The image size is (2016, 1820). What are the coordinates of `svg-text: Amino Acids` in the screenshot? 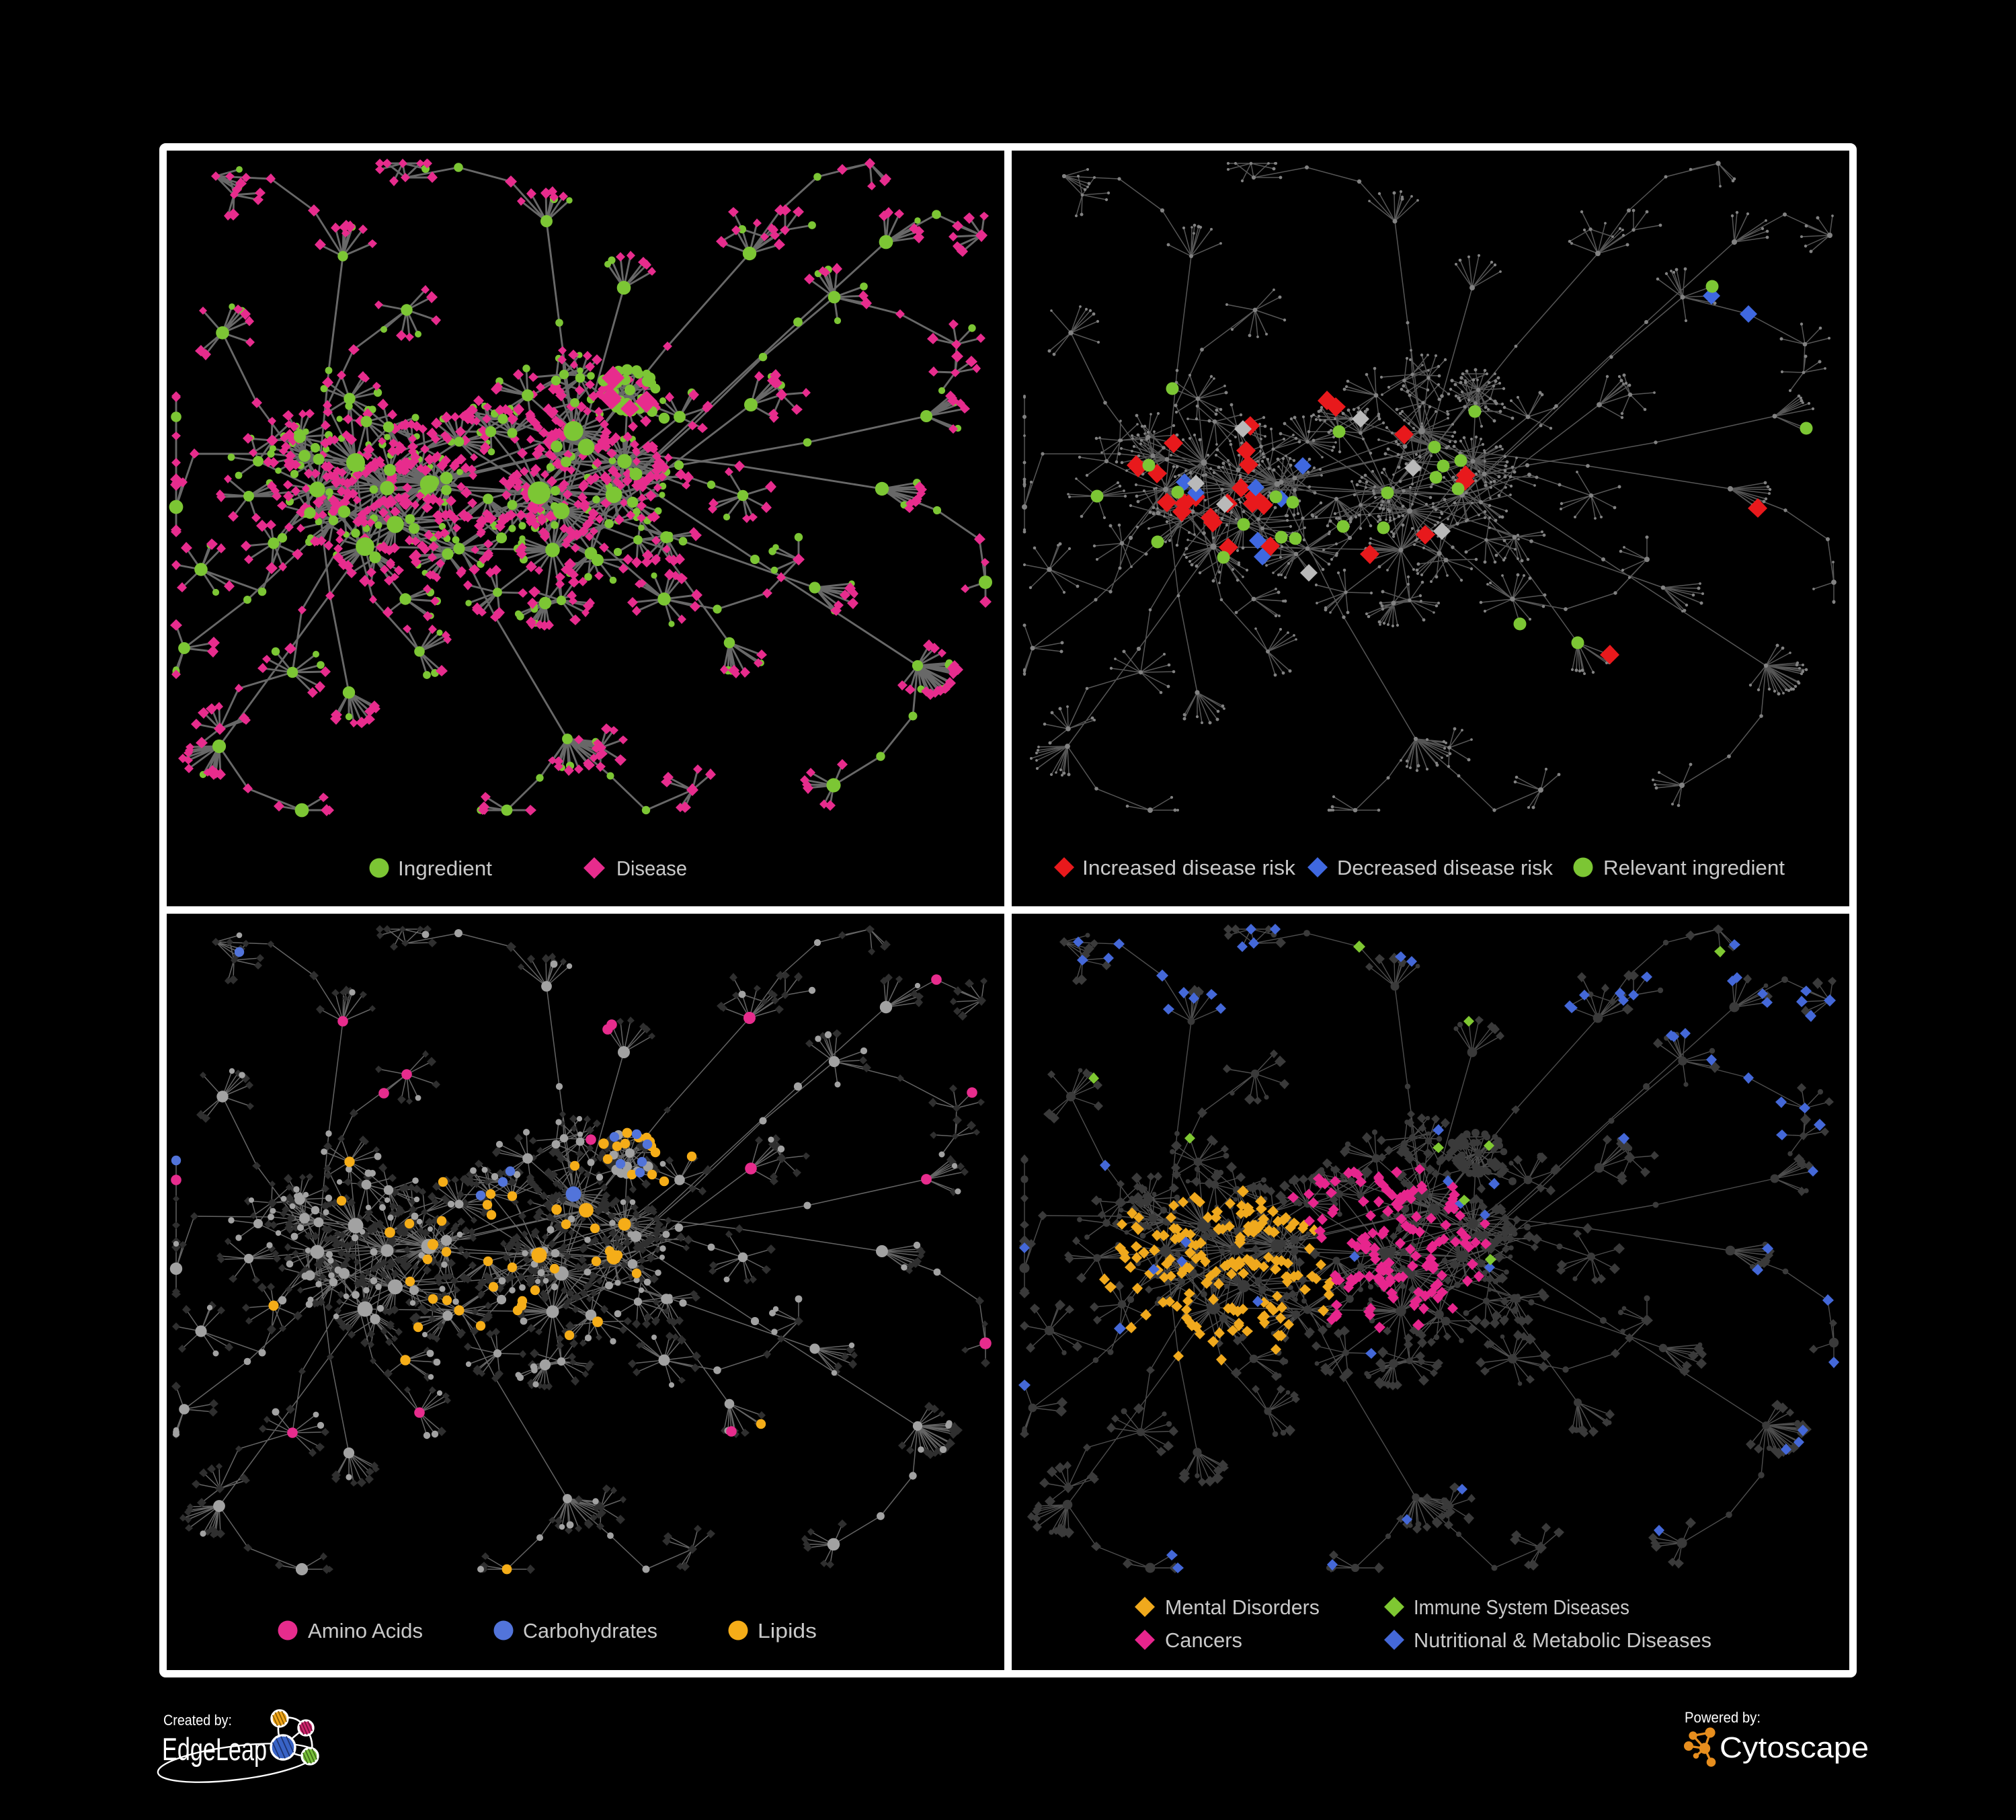 It's located at (365, 1631).